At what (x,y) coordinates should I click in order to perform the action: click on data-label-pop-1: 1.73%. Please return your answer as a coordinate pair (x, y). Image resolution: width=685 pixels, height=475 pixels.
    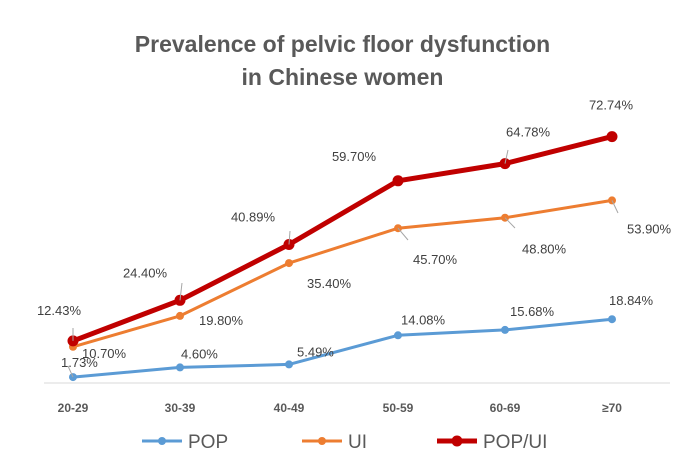
    Looking at the image, I should click on (79, 362).